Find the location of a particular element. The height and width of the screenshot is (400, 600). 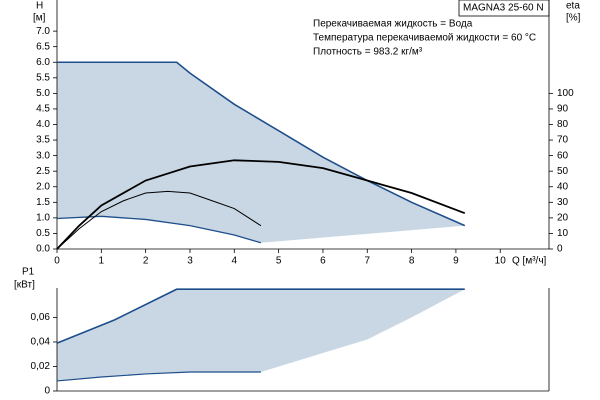

y2-tick-label: 60 is located at coordinates (563, 155).